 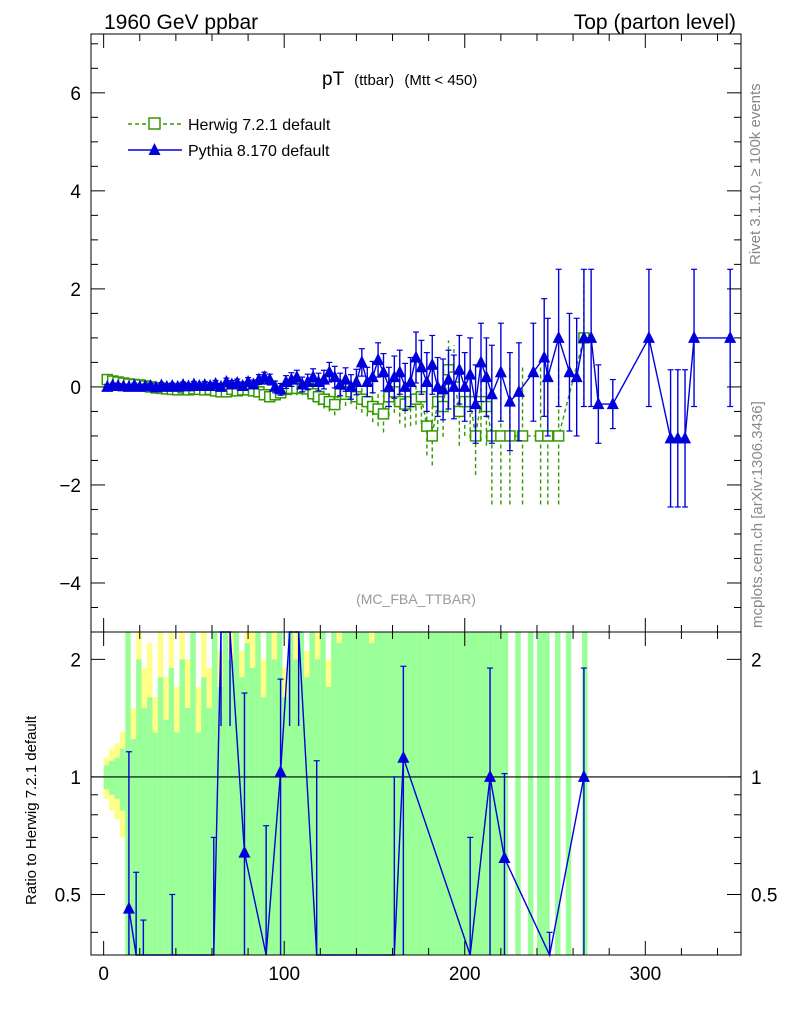 I want to click on mcplots-reference-label: mcplots.cern.ch [arXiv:1306.3436], so click(x=757, y=514).